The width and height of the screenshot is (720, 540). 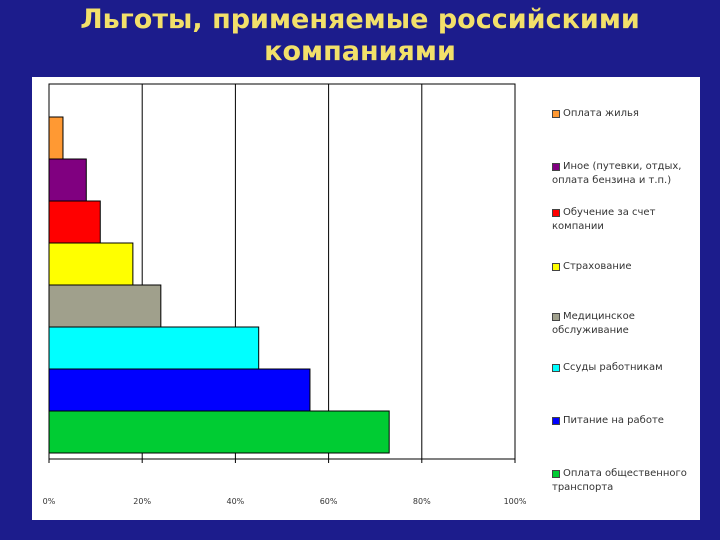 I want to click on legend-item: Питание на работе, so click(x=626, y=421).